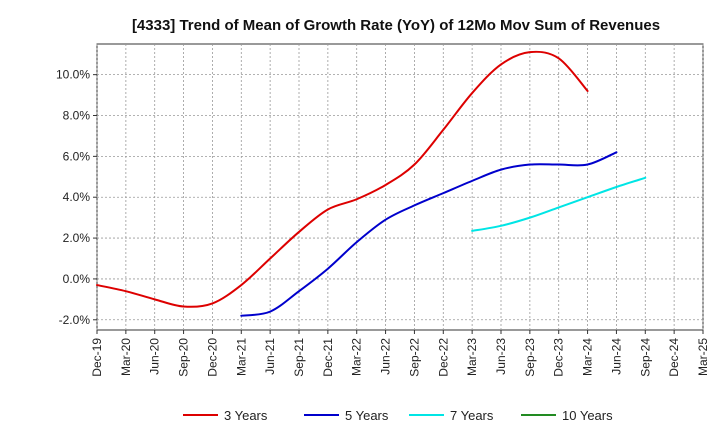  Describe the element at coordinates (155, 356) in the screenshot. I see `x-tick-label: Jun-20` at that location.